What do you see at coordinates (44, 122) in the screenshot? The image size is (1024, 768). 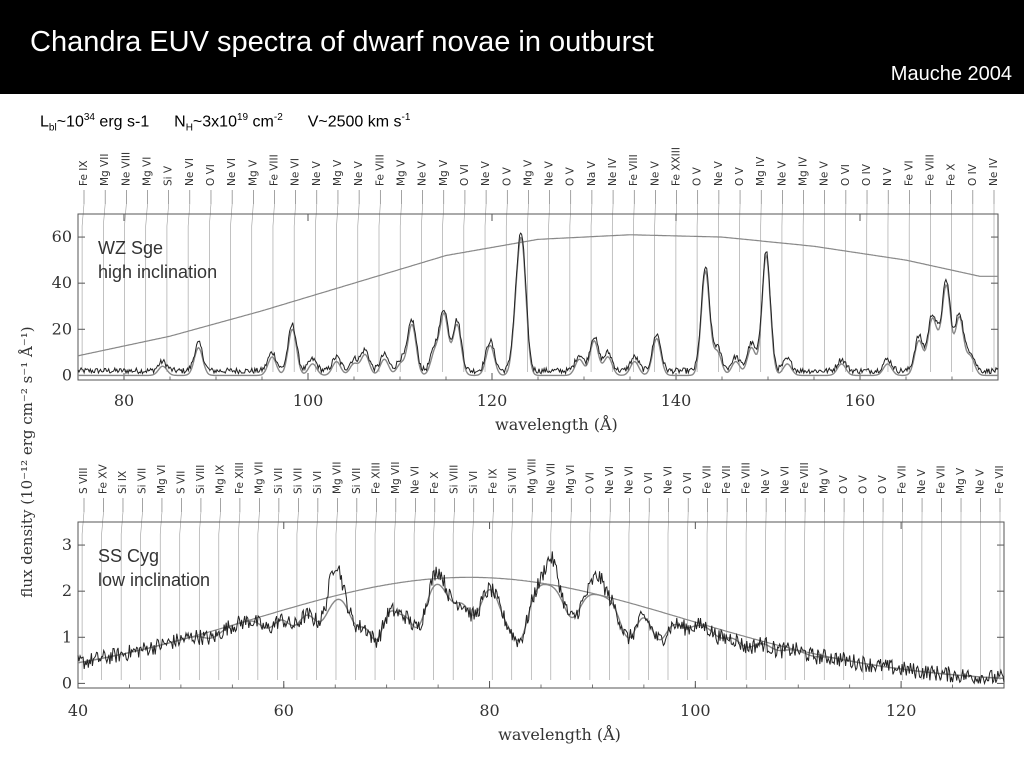 I see `param-l-symbol: L` at bounding box center [44, 122].